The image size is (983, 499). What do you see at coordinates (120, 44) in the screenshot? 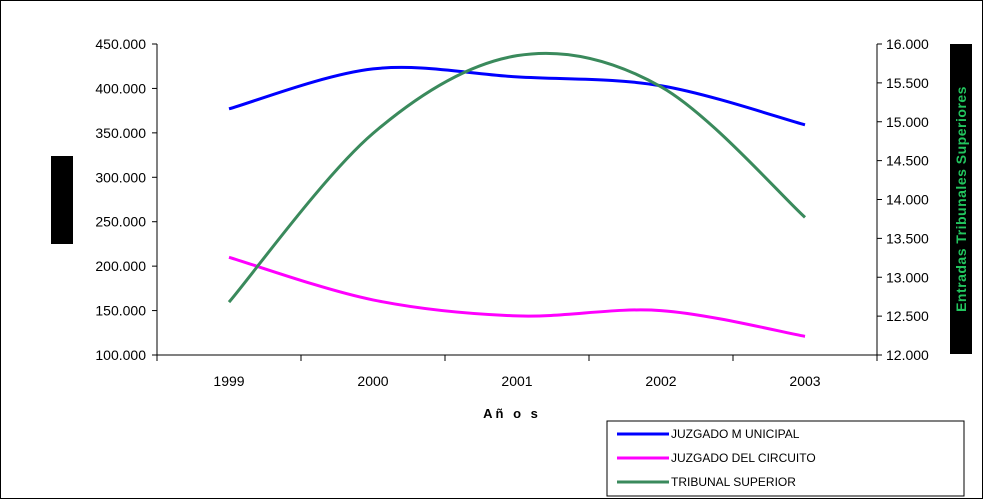
I see `y-tick-label: 450.000` at bounding box center [120, 44].